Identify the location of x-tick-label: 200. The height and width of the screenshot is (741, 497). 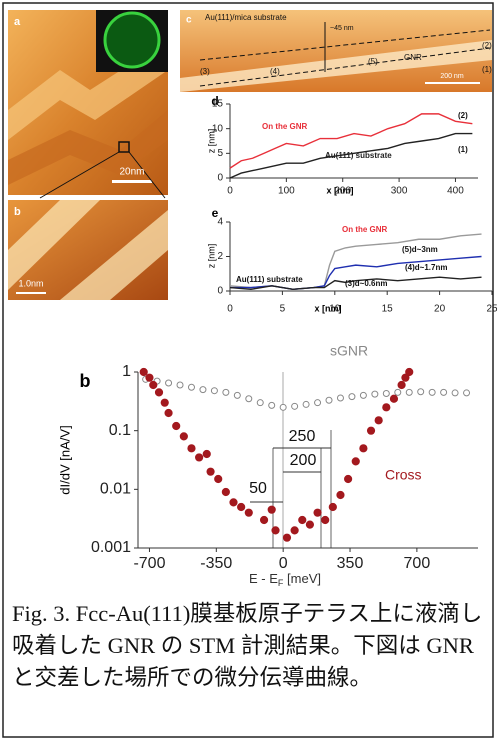
(342, 191).